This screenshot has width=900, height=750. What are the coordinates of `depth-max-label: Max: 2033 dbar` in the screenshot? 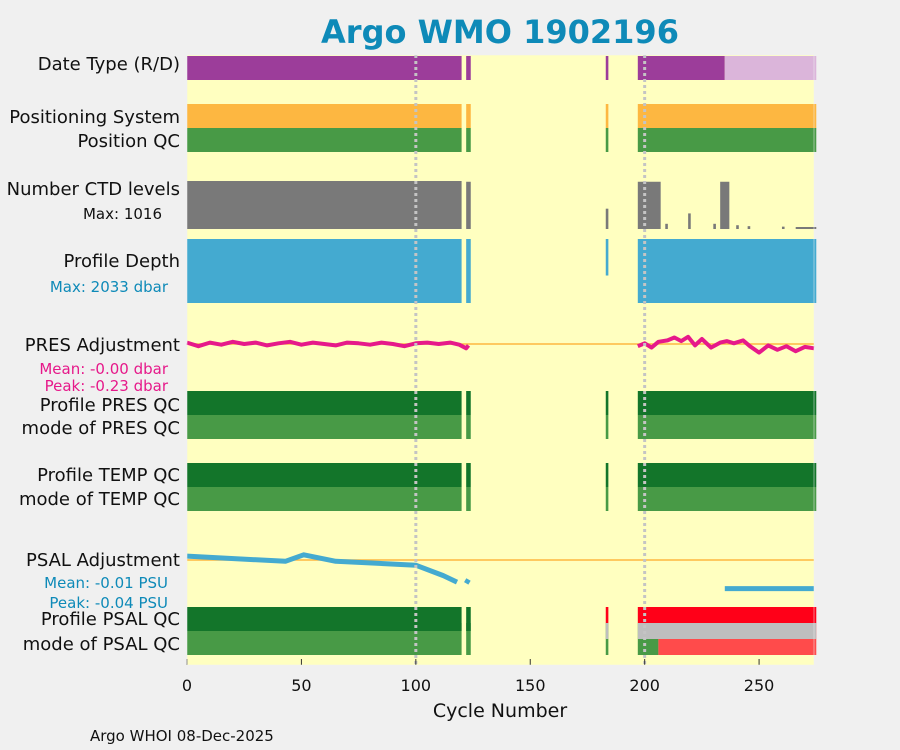 It's located at (109, 287).